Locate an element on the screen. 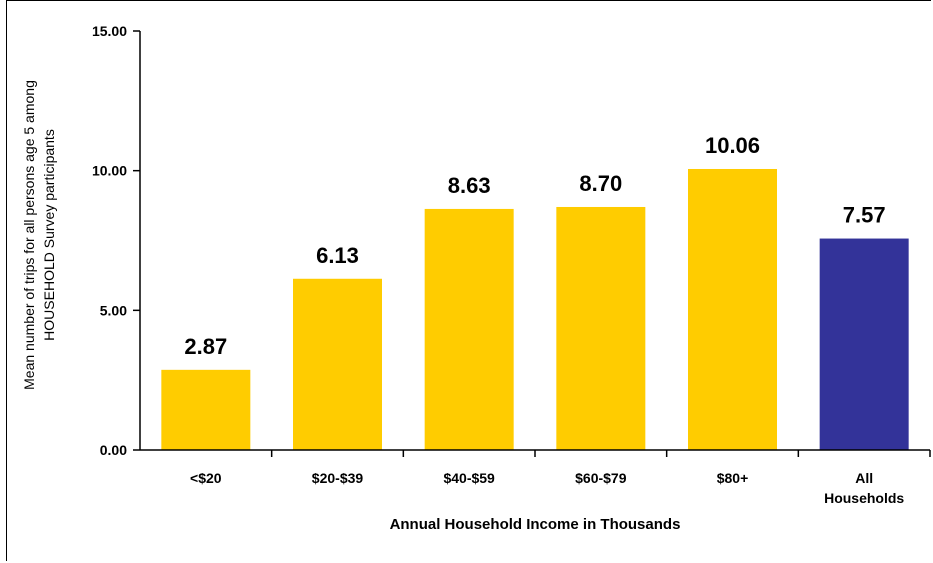  y-tick-label: 0.00 is located at coordinates (113, 450).